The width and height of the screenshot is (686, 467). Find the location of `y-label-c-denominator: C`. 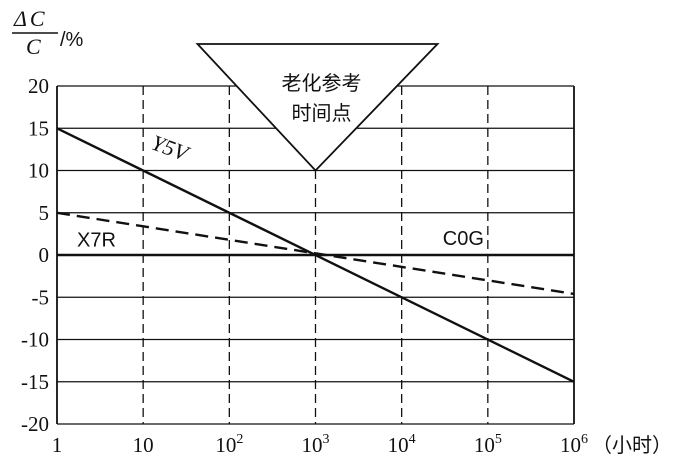

y-label-c-denominator: C is located at coordinates (33, 46).